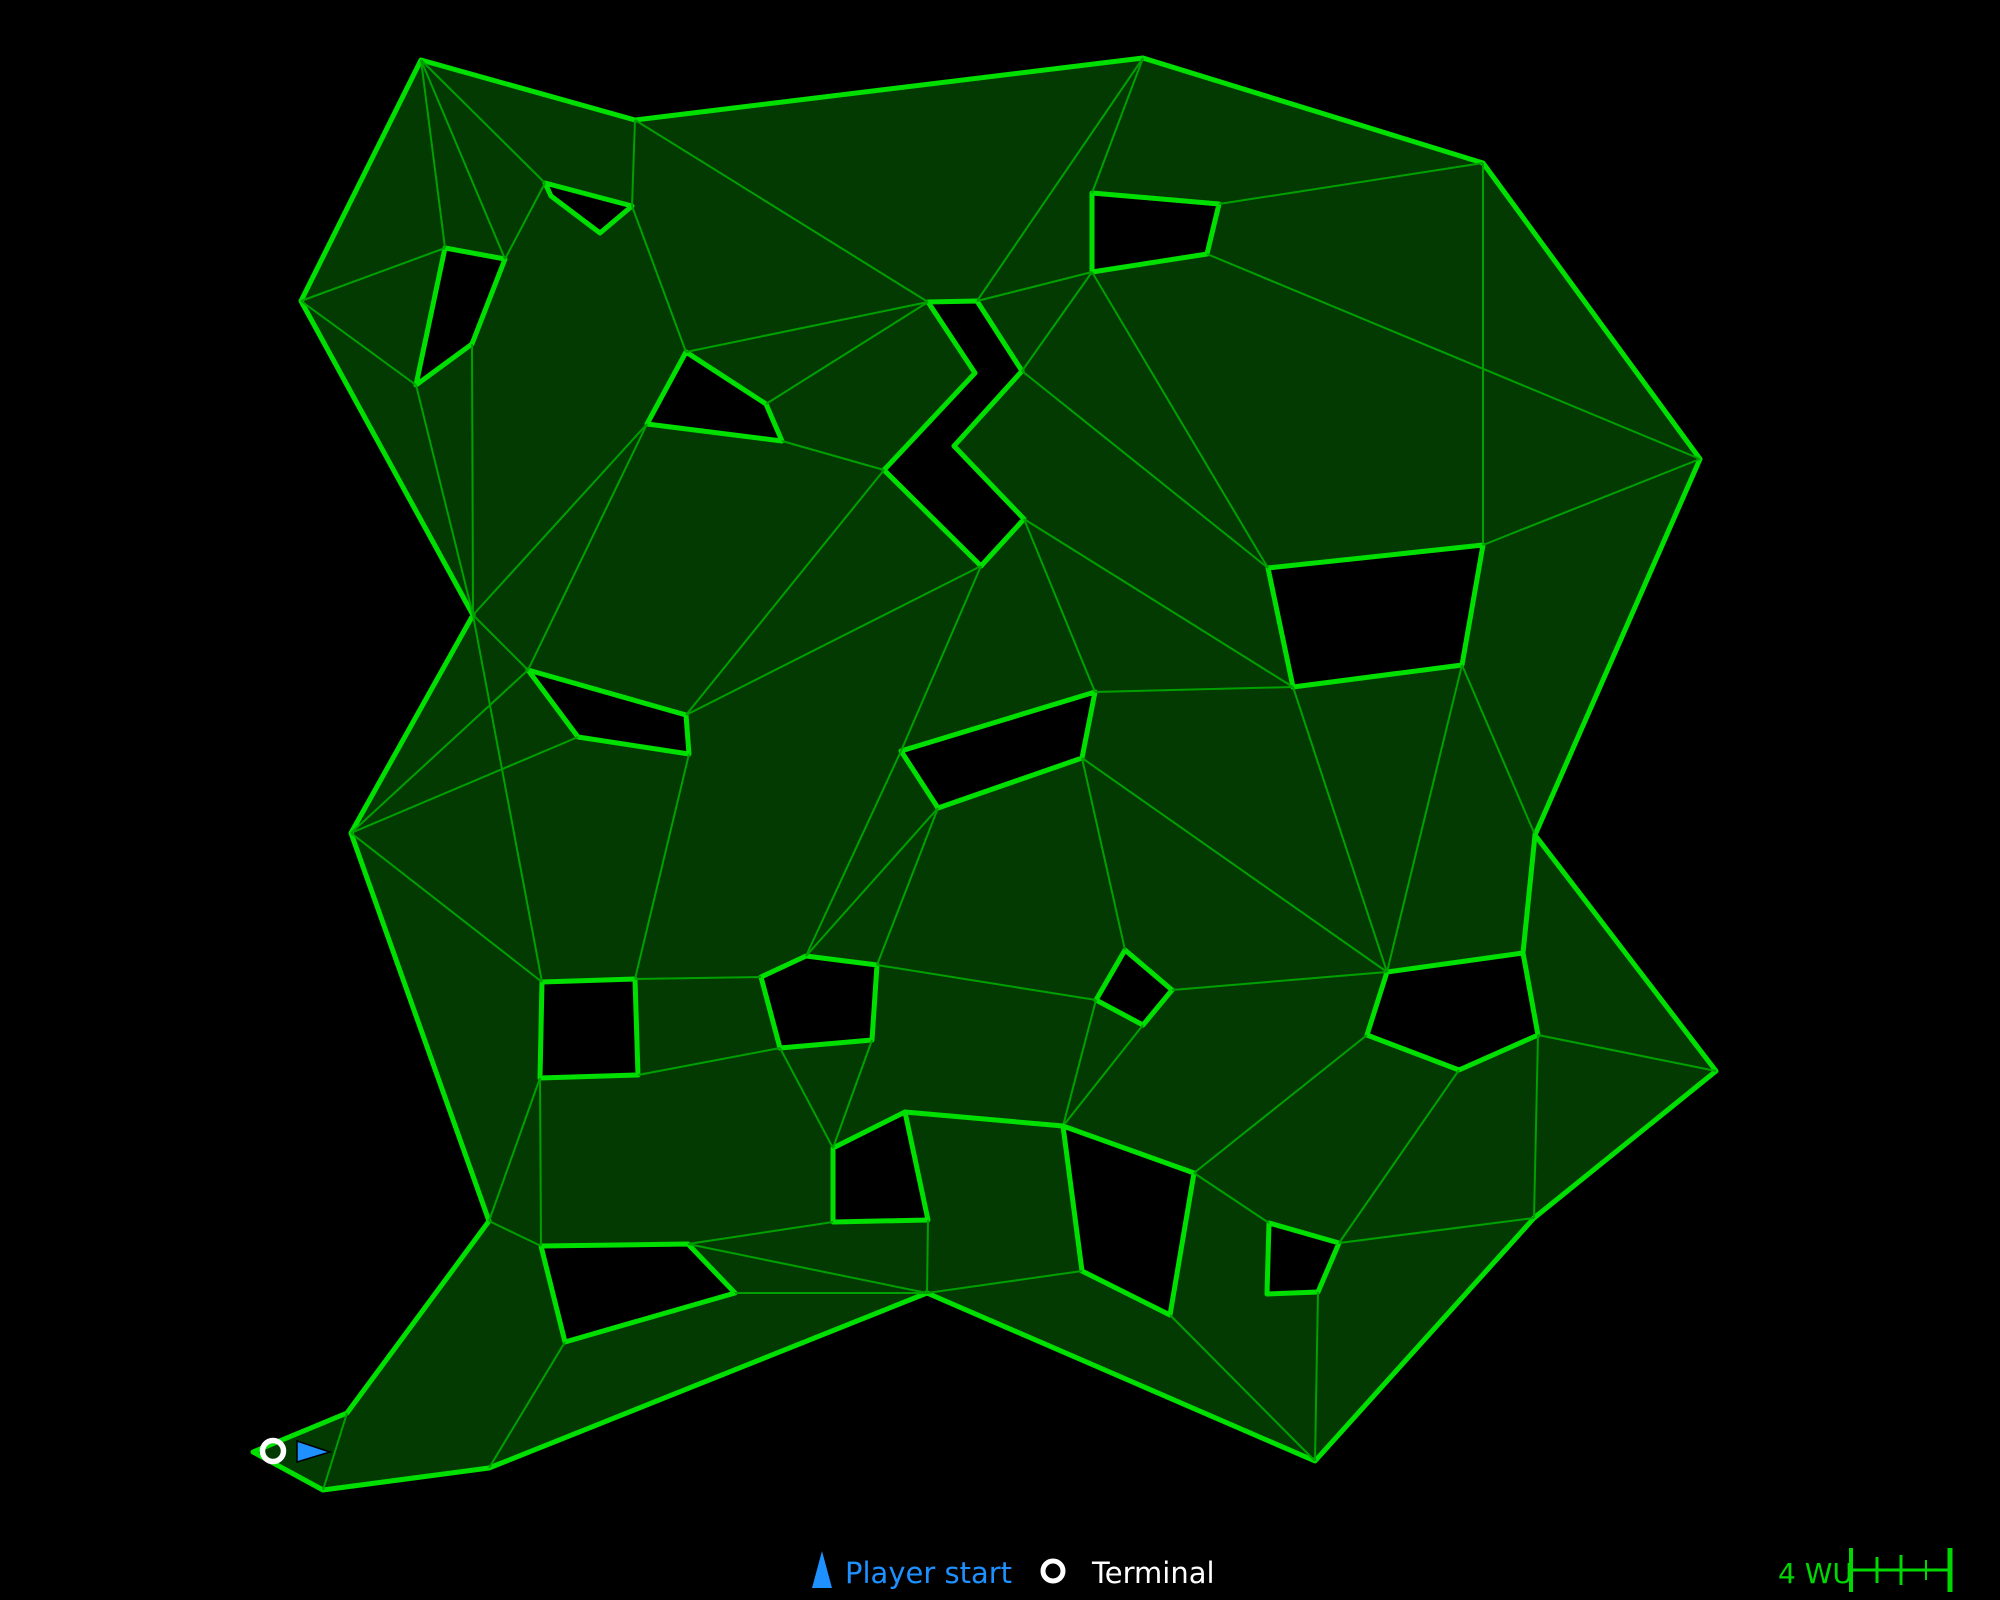 The width and height of the screenshot is (2000, 1600). Describe the element at coordinates (822, 1569) in the screenshot. I see `player-start-icon` at that location.